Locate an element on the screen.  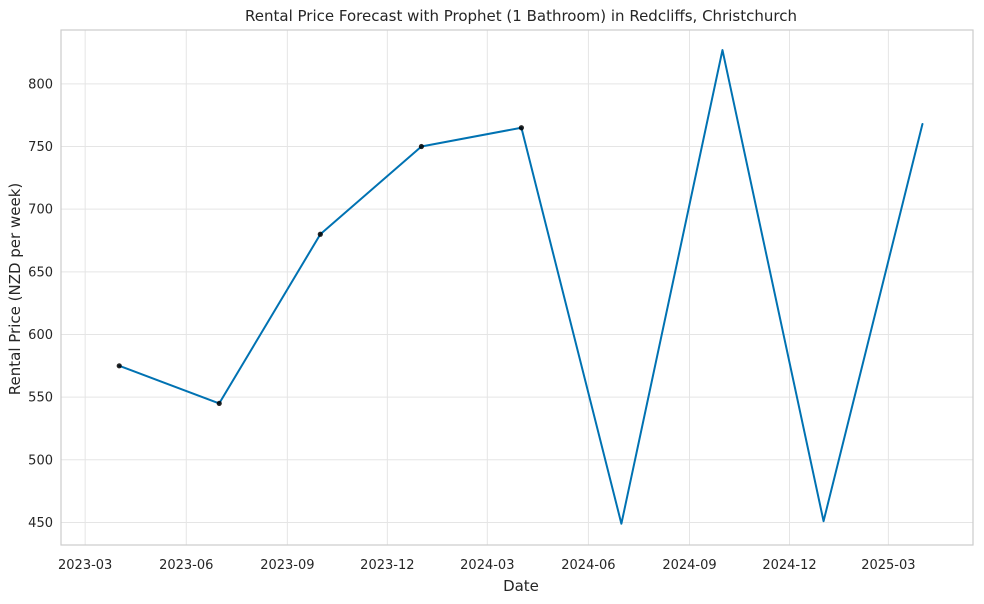
x-tick-label: 2023-03 is located at coordinates (85, 565).